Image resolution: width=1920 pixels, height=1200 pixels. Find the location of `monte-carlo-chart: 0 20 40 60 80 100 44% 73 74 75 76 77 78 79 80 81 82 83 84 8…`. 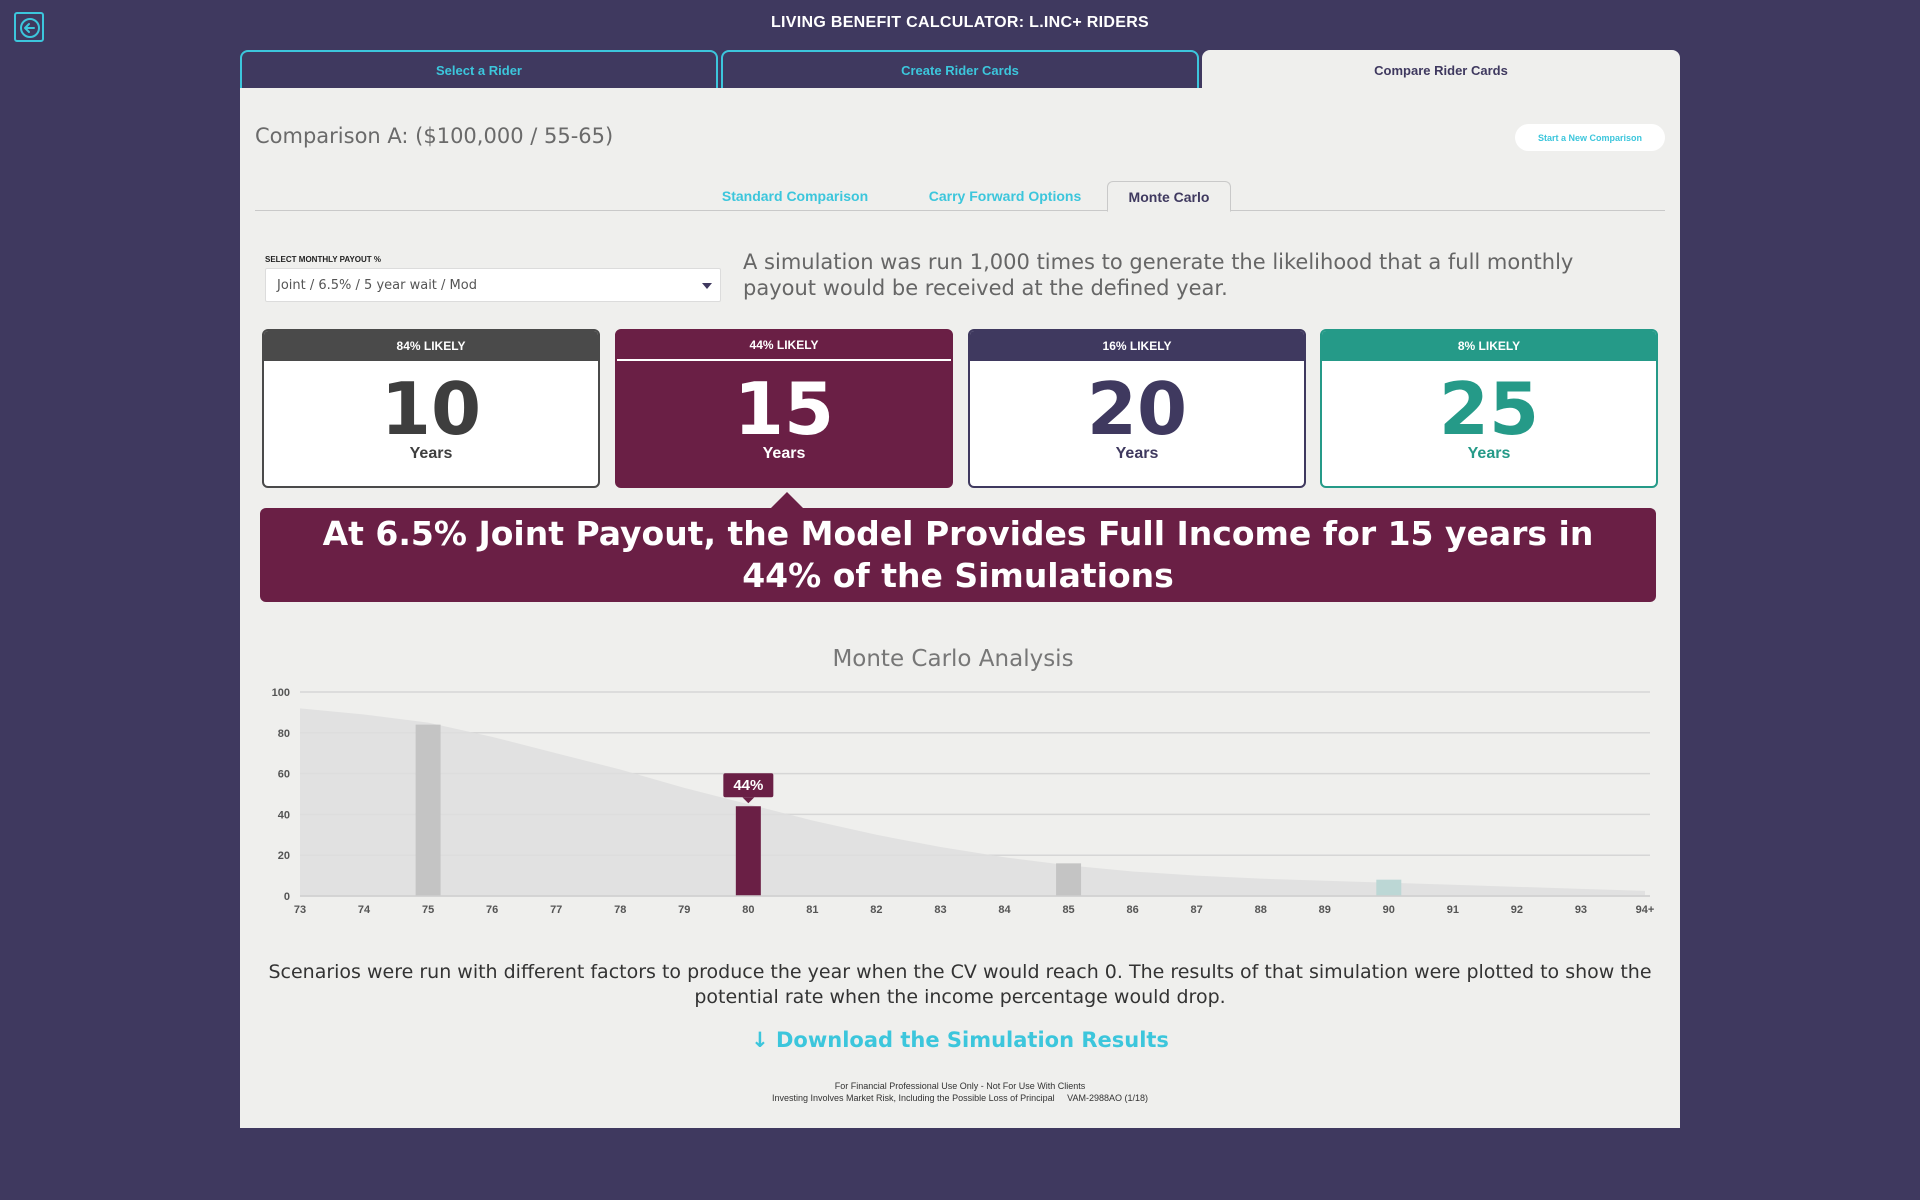

monte-carlo-chart: 0 20 40 60 80 100 44% 73 74 75 76 77 78 79 80 81 82 83 84 8… is located at coordinates (963, 802).